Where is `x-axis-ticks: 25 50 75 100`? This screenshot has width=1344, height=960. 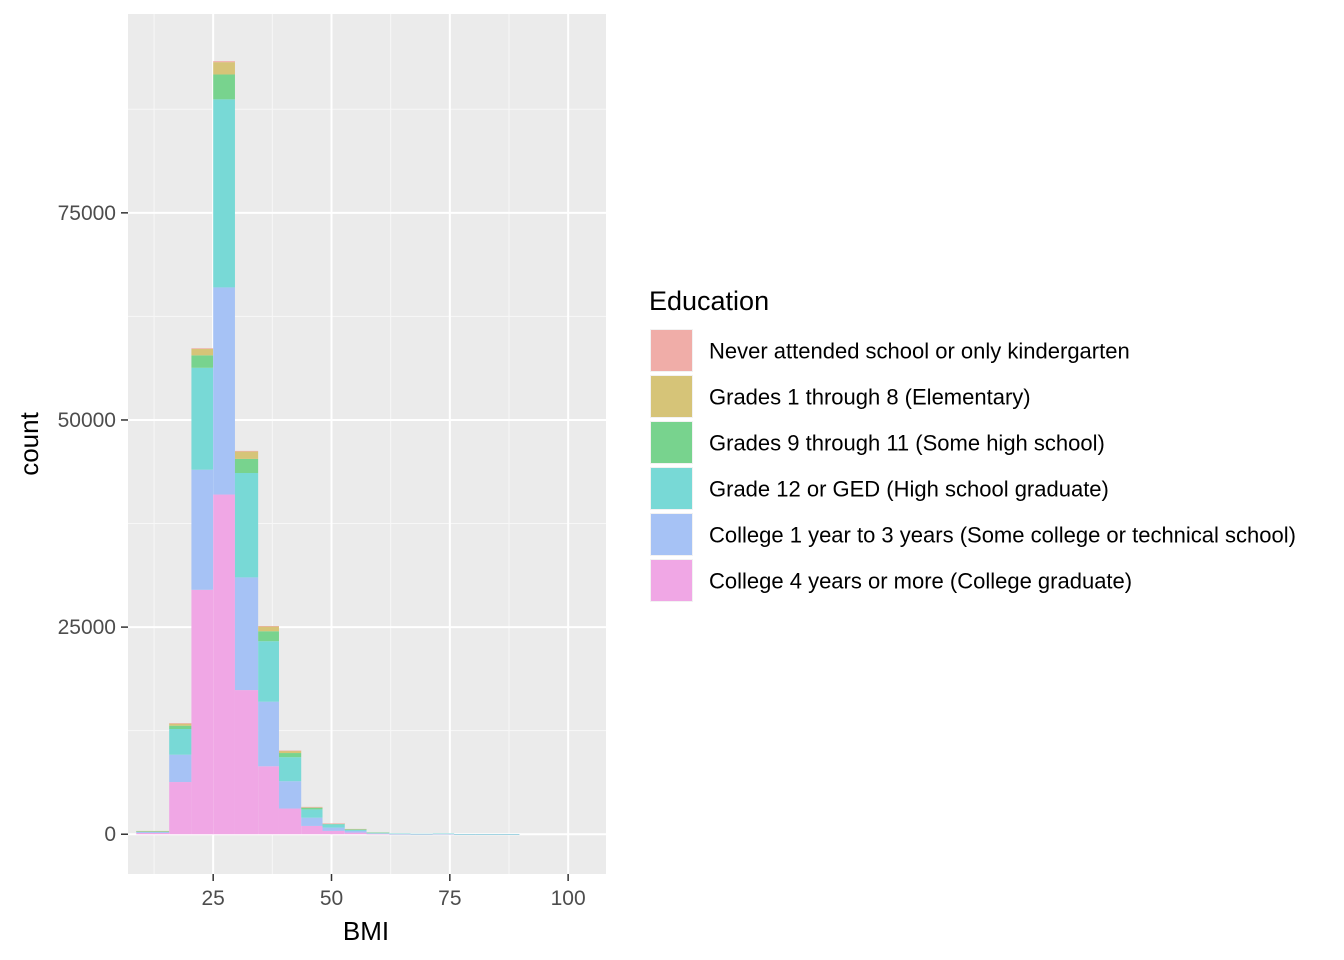
x-axis-ticks: 25 50 75 100 is located at coordinates (394, 892).